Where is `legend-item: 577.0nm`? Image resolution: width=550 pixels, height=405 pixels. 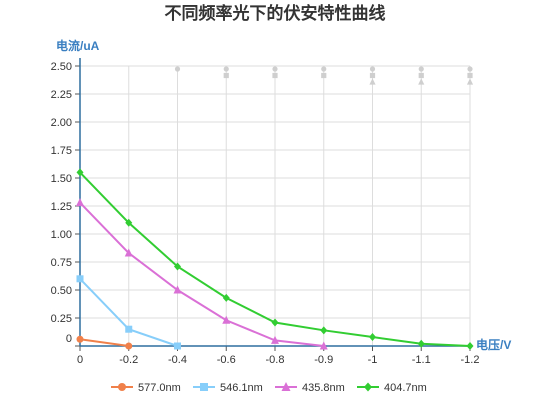 legend-item: 577.0nm is located at coordinates (146, 388).